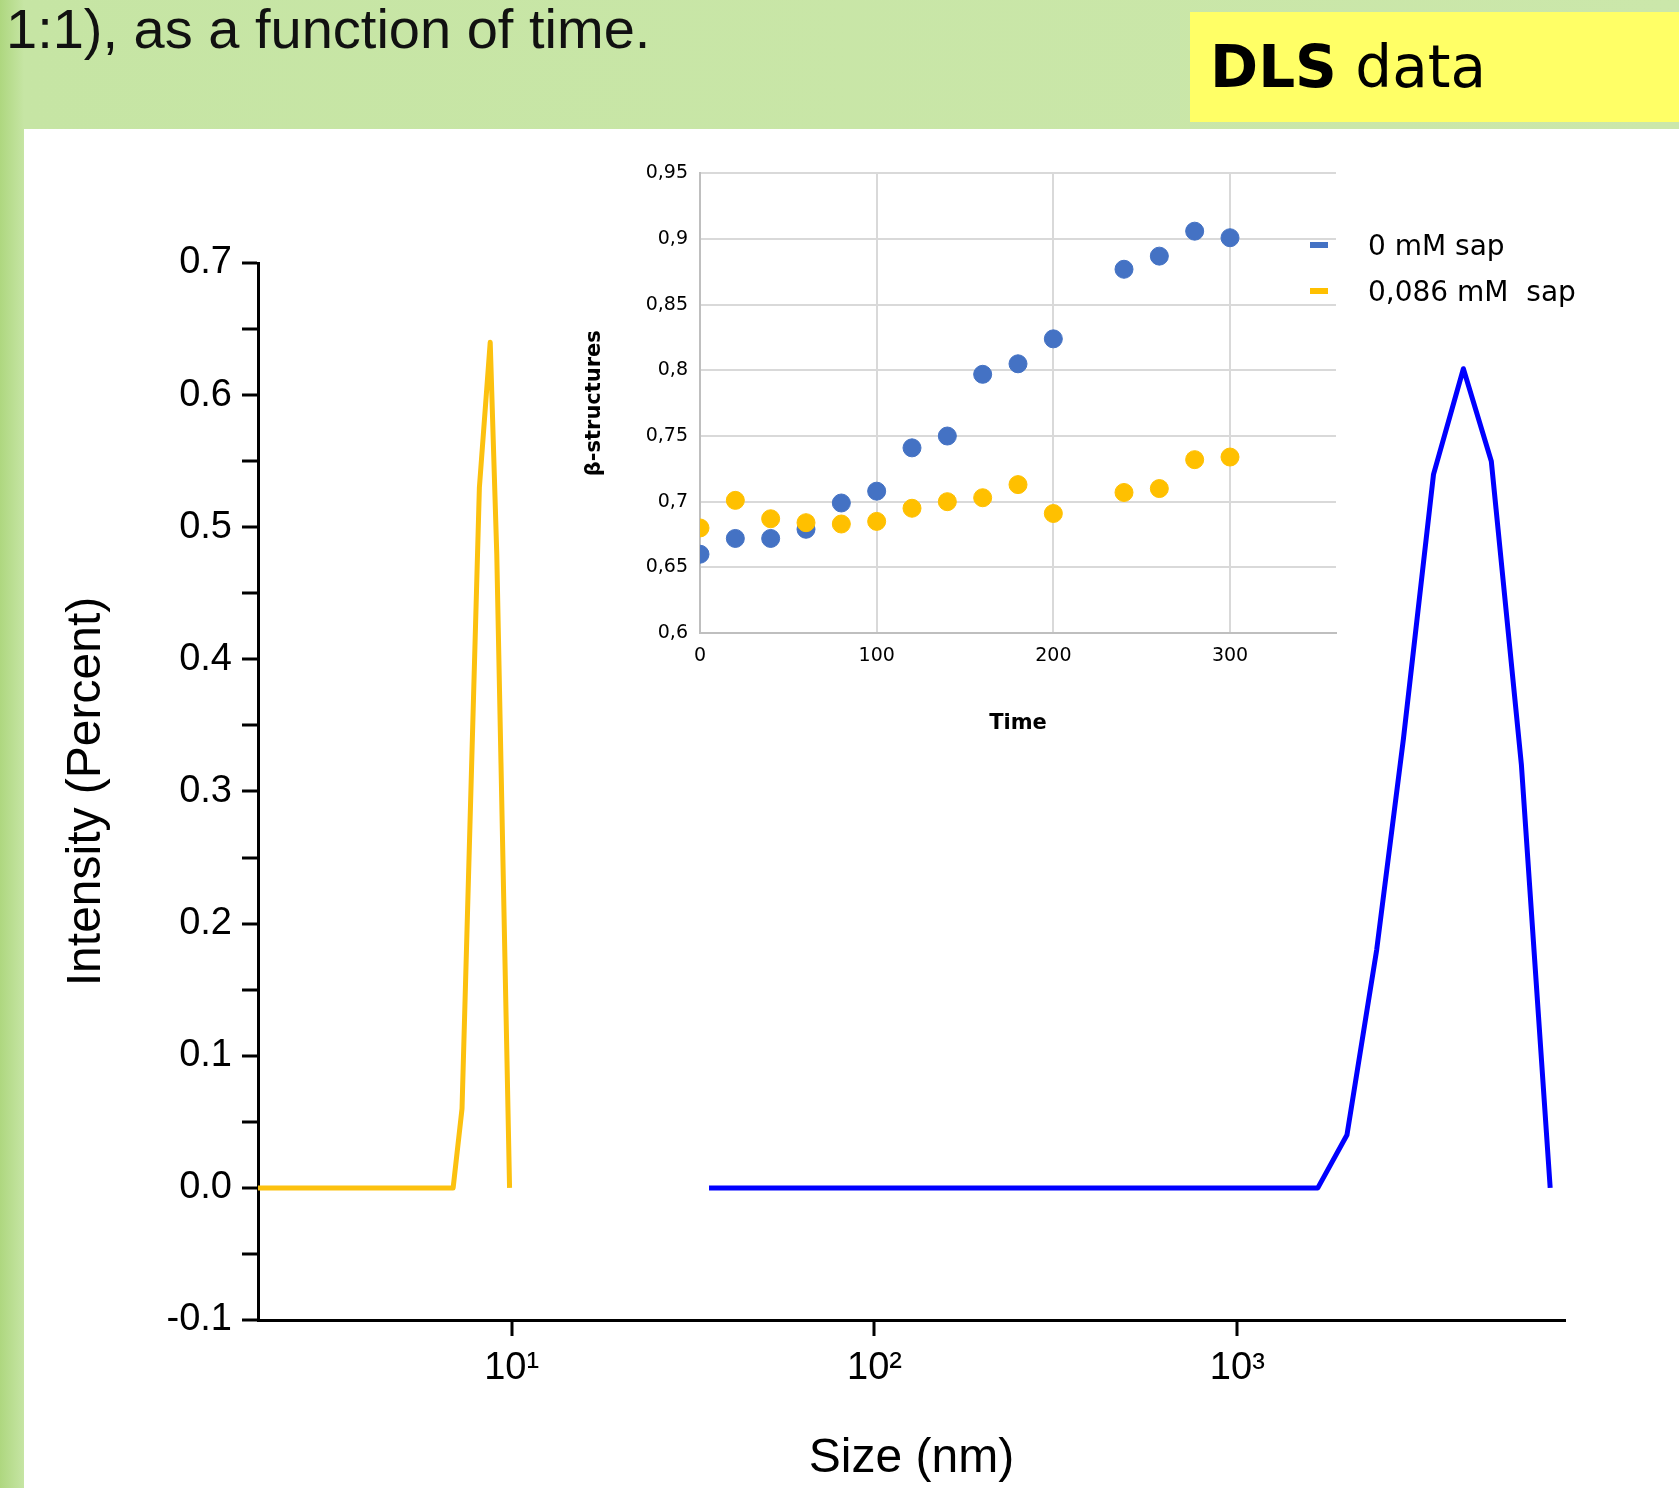 Image resolution: width=1679 pixels, height=1488 pixels. Describe the element at coordinates (205, 392) in the screenshot. I see `y-tick-label: 0.6` at that location.